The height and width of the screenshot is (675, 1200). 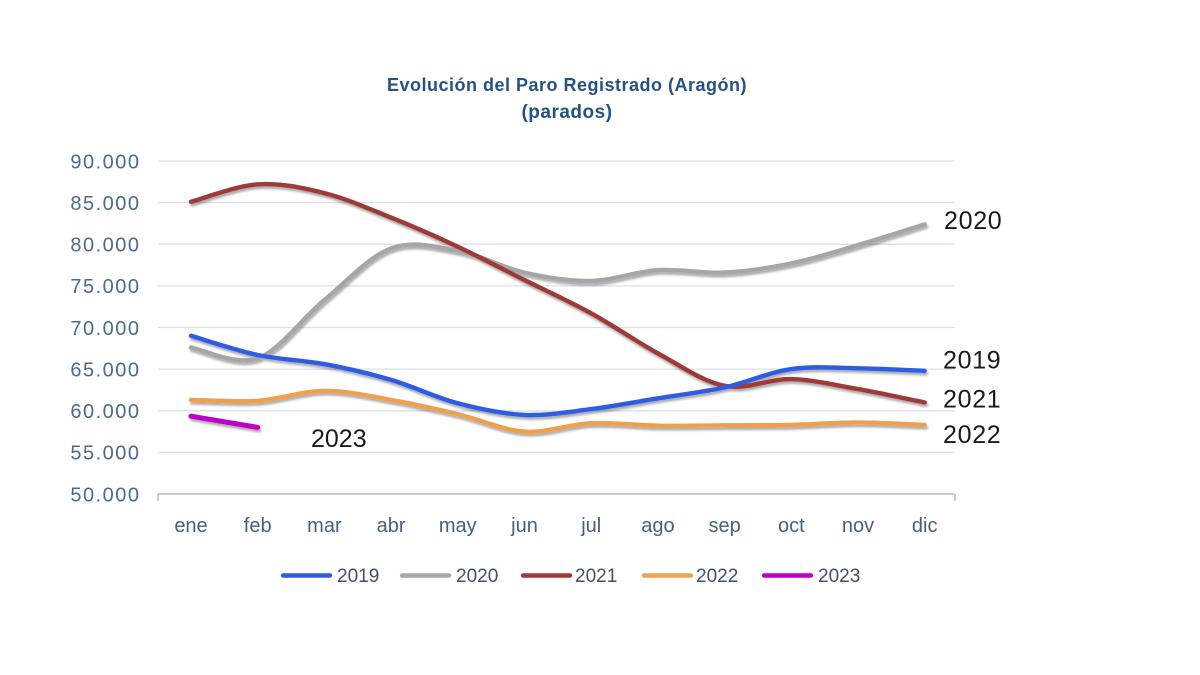 I want to click on svg-text:Evolución del Paro Registrado: Evolución del Paro Registrado (Aragón), so click(x=567, y=85).